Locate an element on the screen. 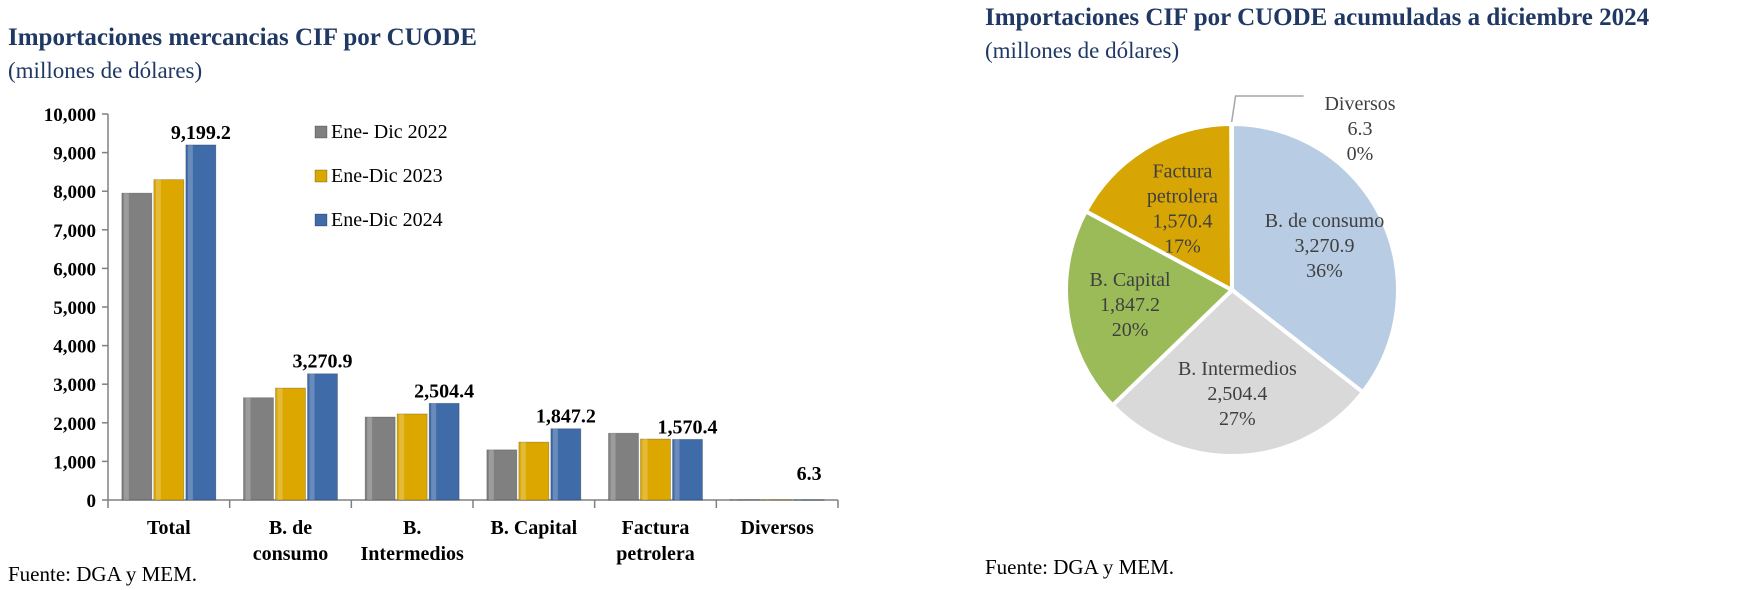 This screenshot has width=1740, height=590. category-label: Total is located at coordinates (169, 528).